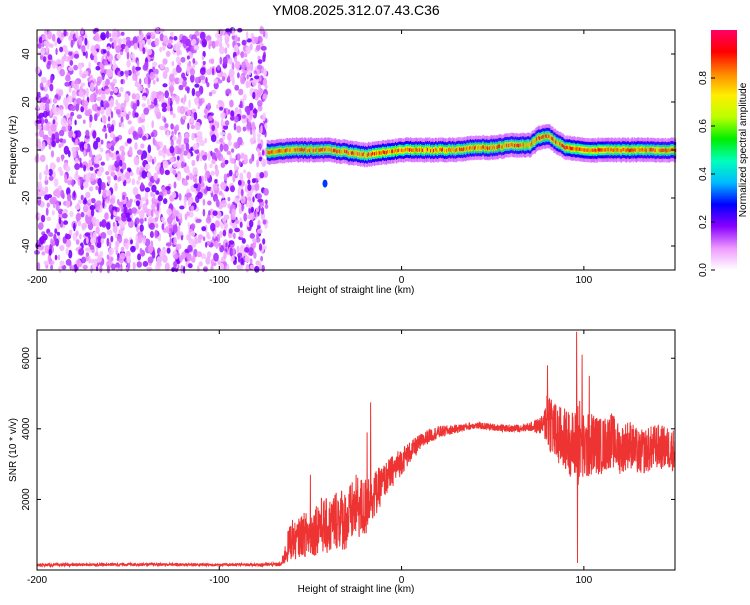 The width and height of the screenshot is (750, 605). Describe the element at coordinates (356, 589) in the screenshot. I see `snr-x-label: Height of straight line (km)` at that location.